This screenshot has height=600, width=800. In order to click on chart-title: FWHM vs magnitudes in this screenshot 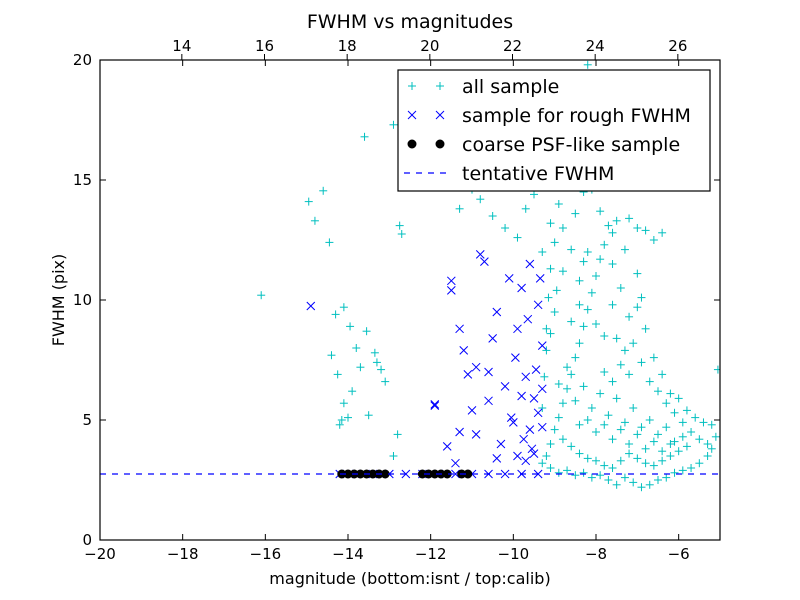, I will do `click(410, 22)`.